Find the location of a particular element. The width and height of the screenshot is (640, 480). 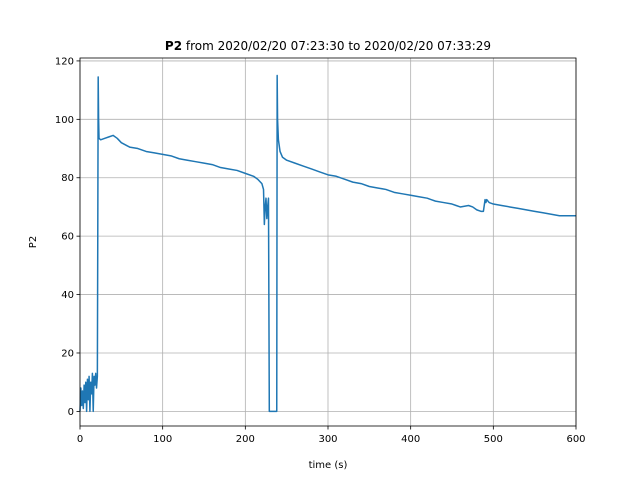

x-tick-label: 100 is located at coordinates (162, 439).